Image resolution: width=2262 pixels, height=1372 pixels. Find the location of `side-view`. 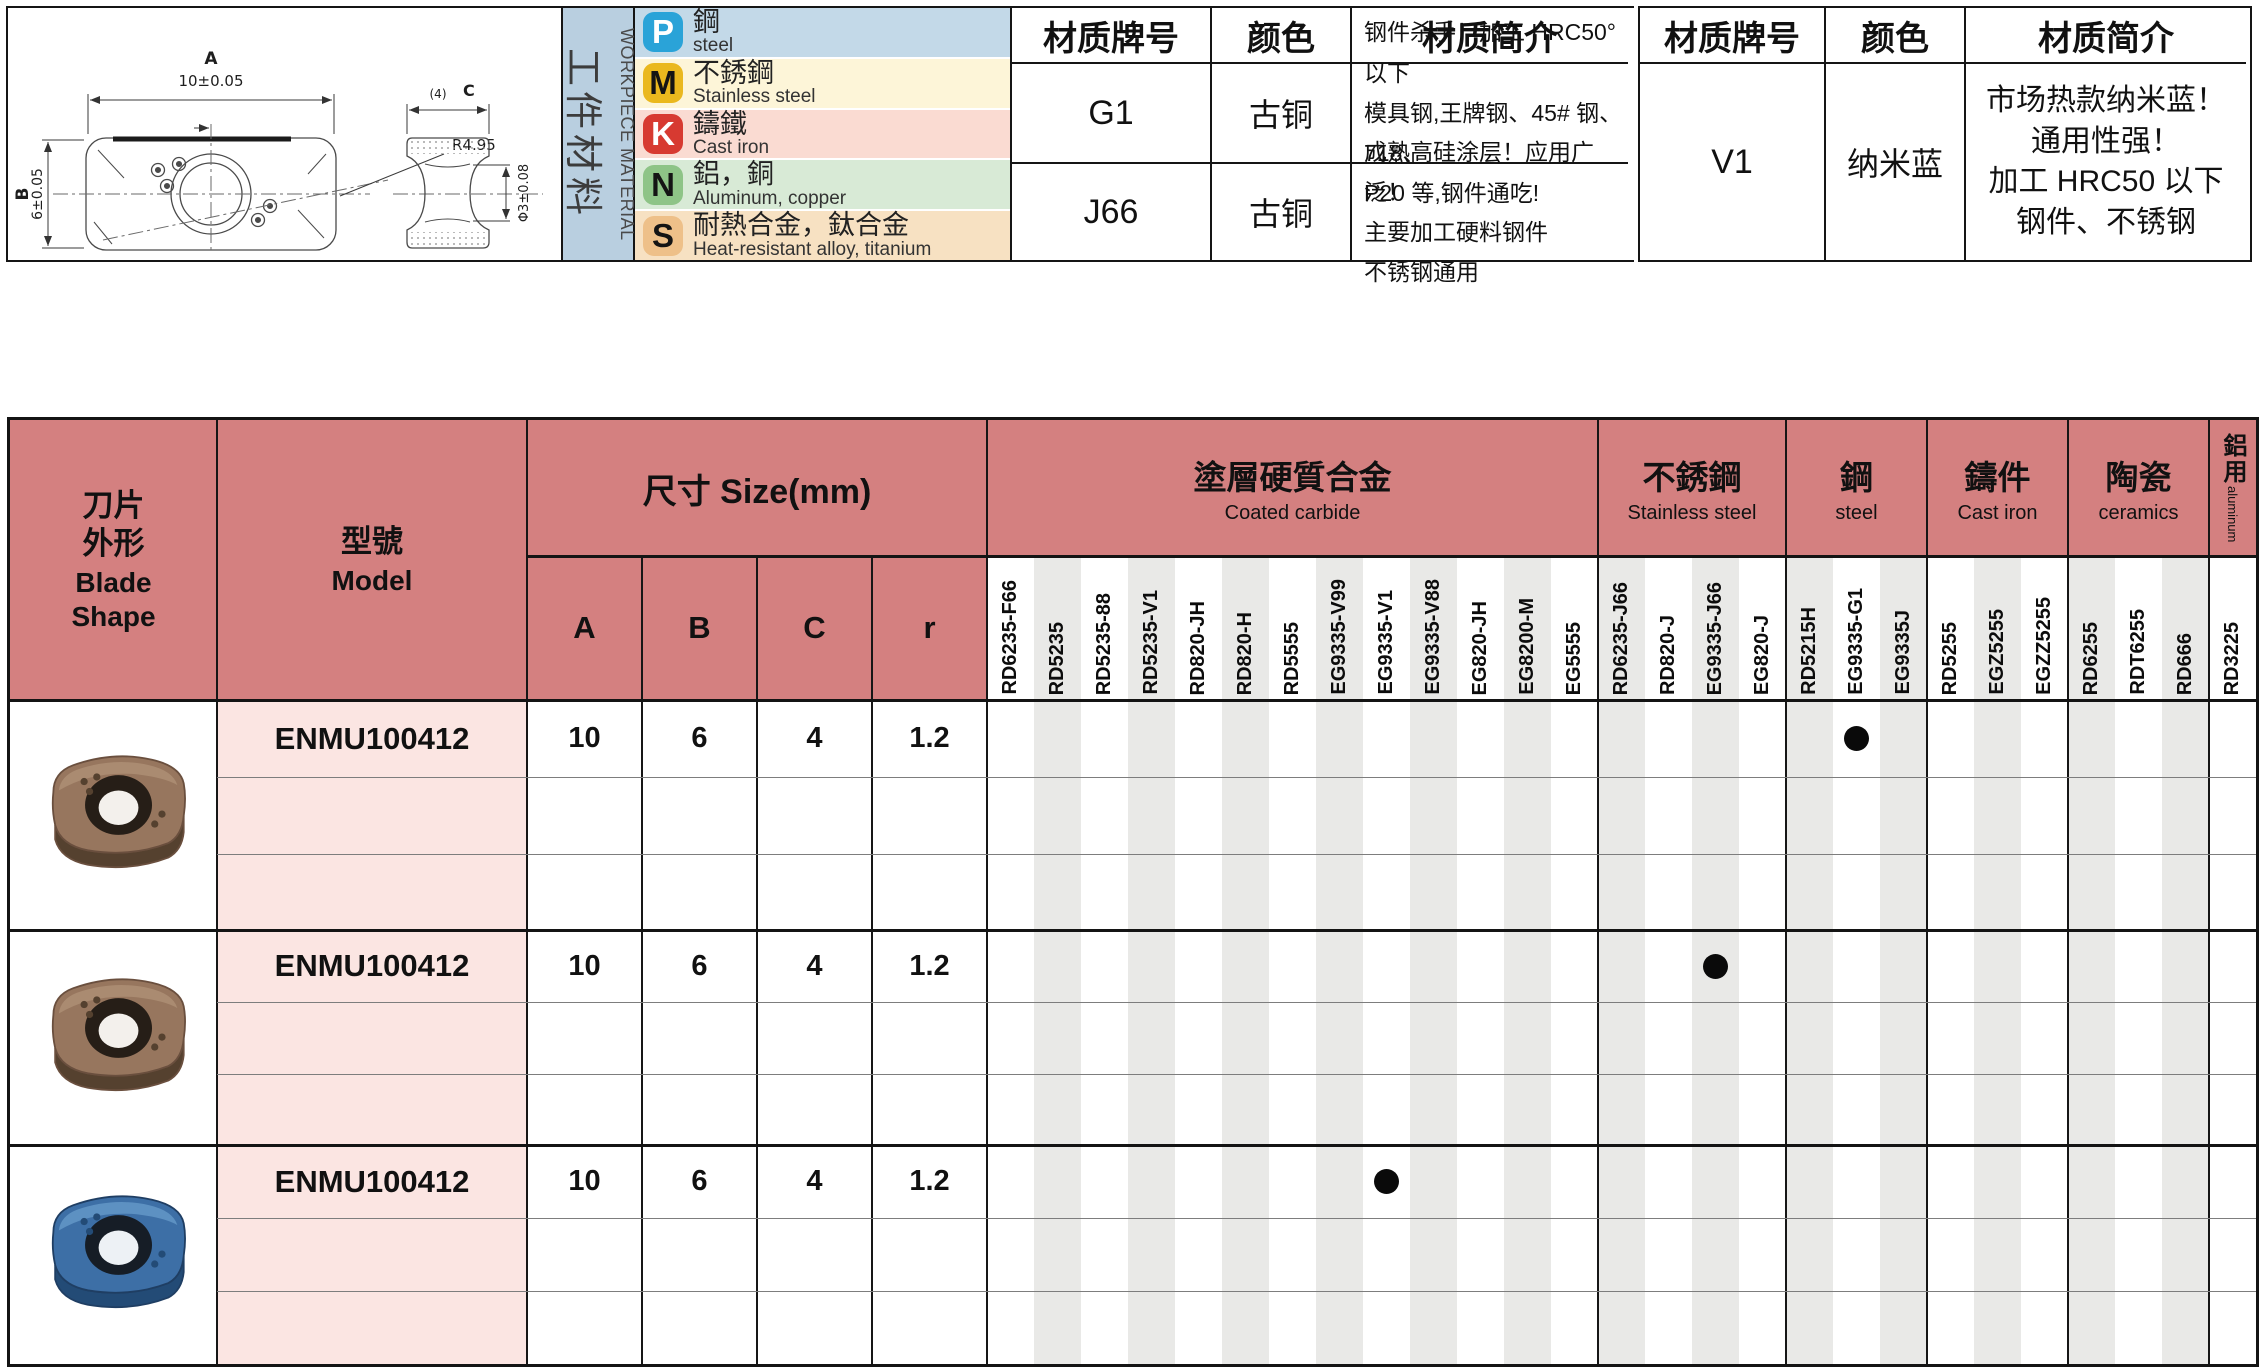

side-view is located at coordinates (448, 193).